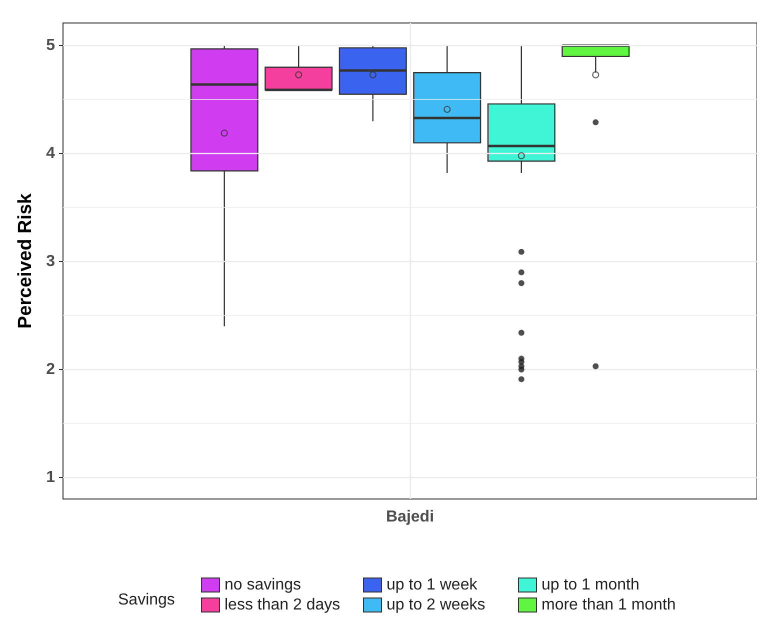 This screenshot has width=765, height=626. What do you see at coordinates (282, 605) in the screenshot?
I see `legend-label: less than 2 days` at bounding box center [282, 605].